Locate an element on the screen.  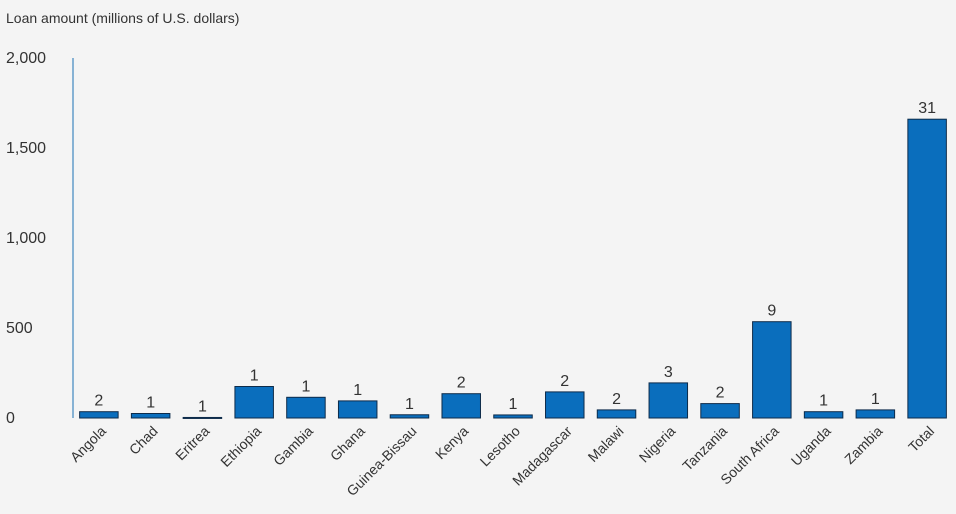
x-tick-label: Angola is located at coordinates (88, 444).